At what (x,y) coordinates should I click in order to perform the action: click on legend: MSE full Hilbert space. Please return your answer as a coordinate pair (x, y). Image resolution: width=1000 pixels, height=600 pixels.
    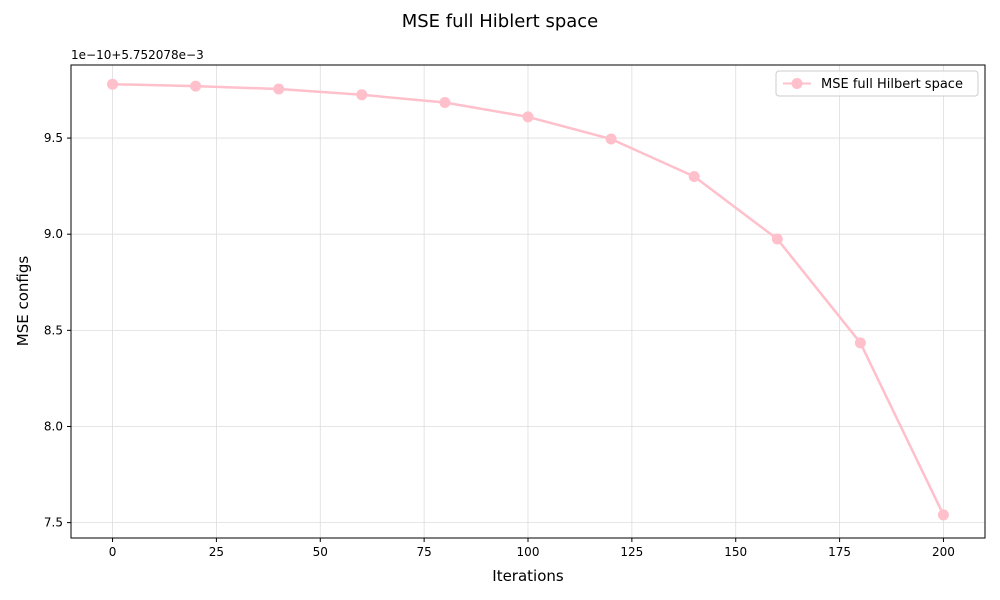
    Looking at the image, I should click on (877, 83).